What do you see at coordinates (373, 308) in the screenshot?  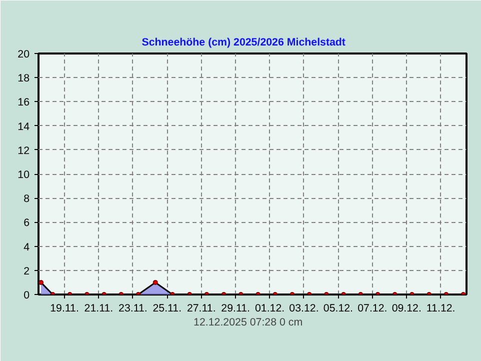 I see `x-tick-label: 07.12.` at bounding box center [373, 308].